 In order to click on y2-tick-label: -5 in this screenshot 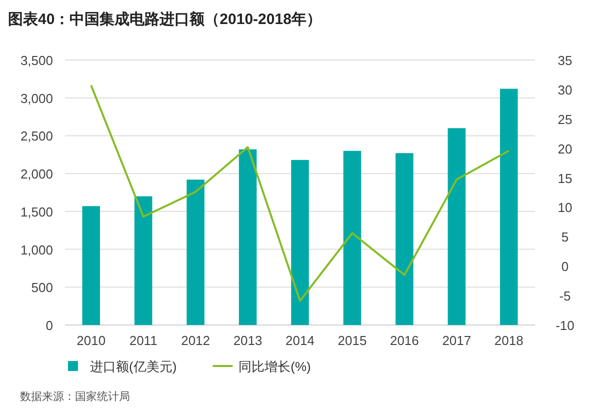, I will do `click(565, 296)`.